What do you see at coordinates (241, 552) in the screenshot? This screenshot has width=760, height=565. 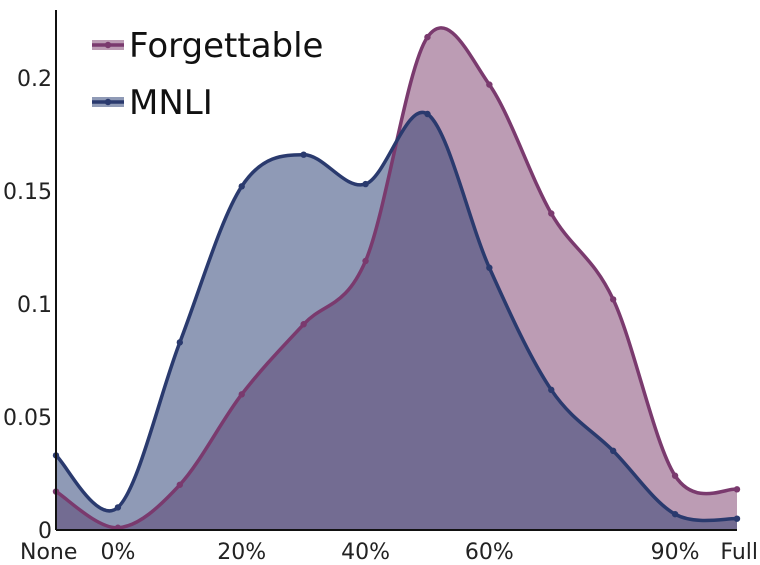 I see `x-tick-label: 20%` at bounding box center [241, 552].